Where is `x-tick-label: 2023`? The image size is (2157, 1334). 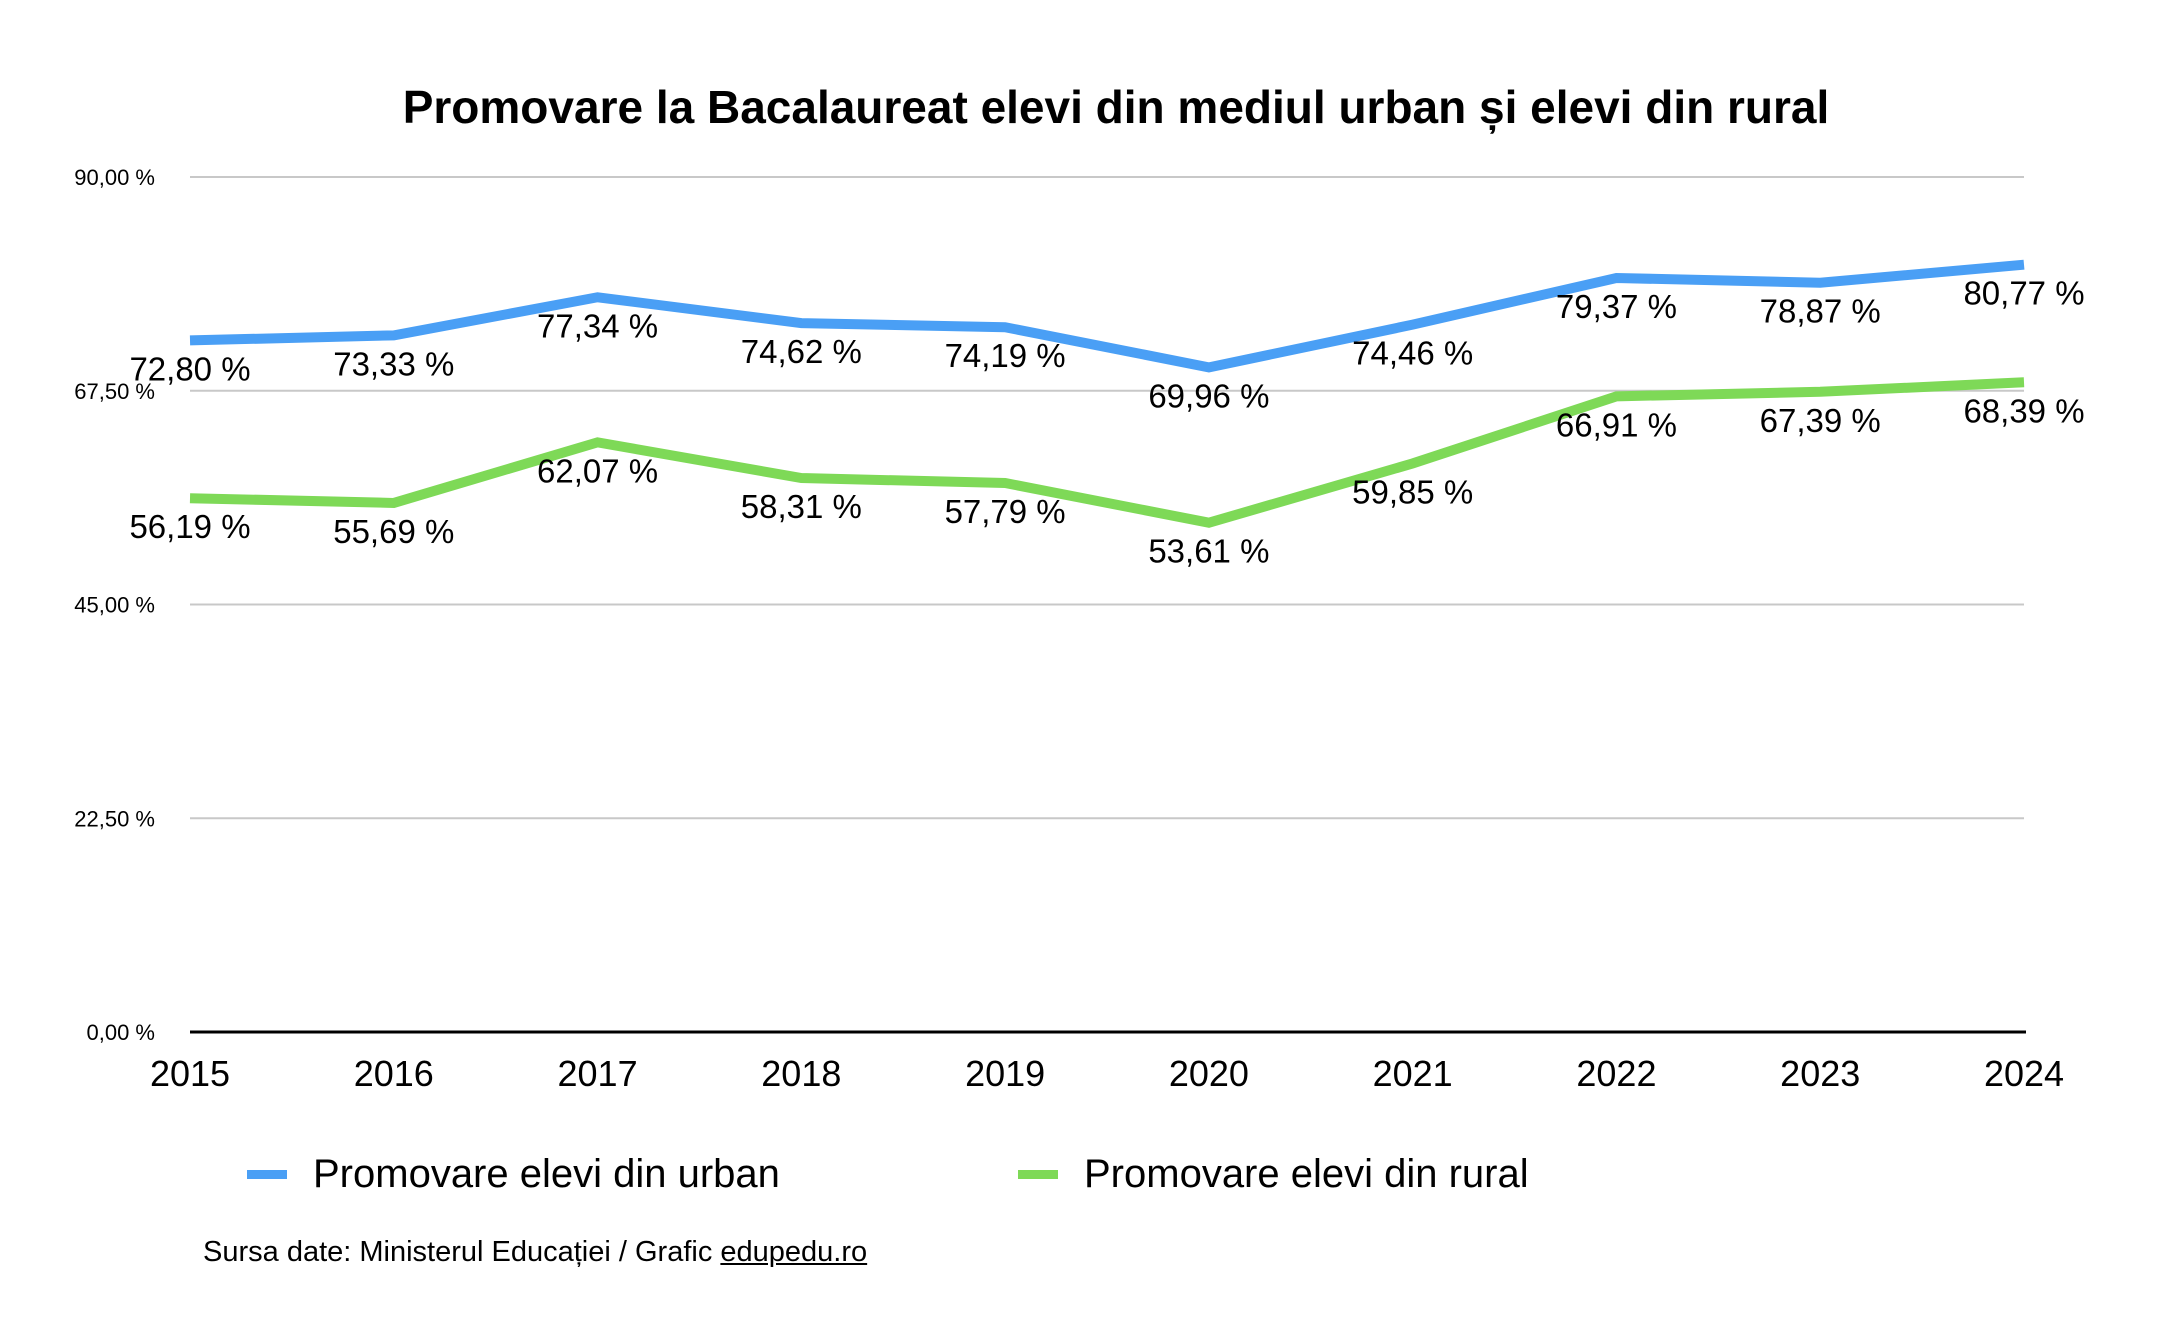 x-tick-label: 2023 is located at coordinates (1820, 1073).